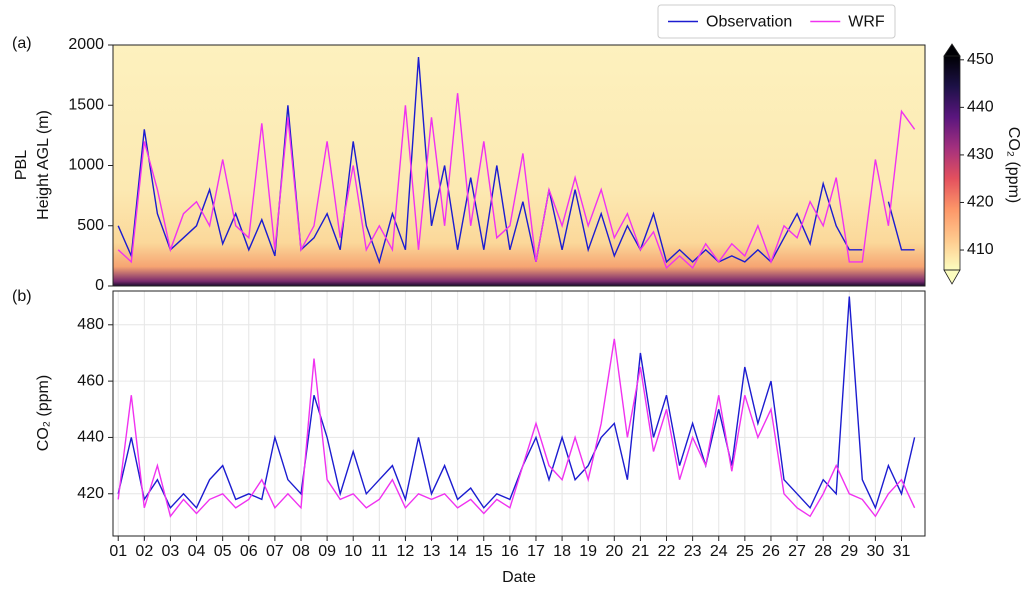 The image size is (1027, 589). Describe the element at coordinates (719, 551) in the screenshot. I see `x-tick-label: 24` at that location.